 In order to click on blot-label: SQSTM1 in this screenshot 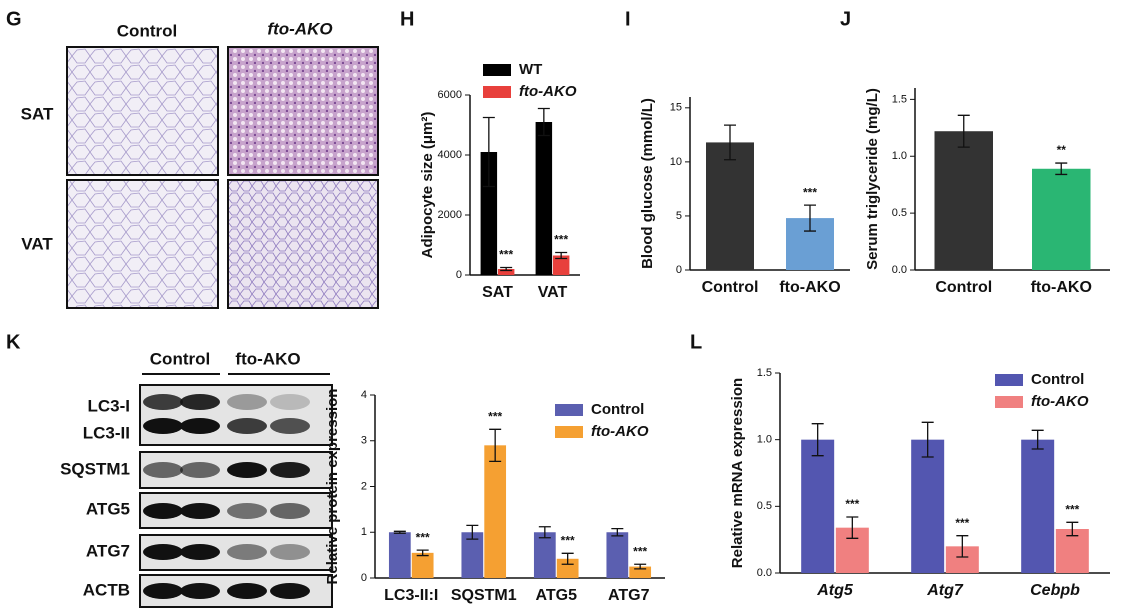, I will do `click(95, 468)`.